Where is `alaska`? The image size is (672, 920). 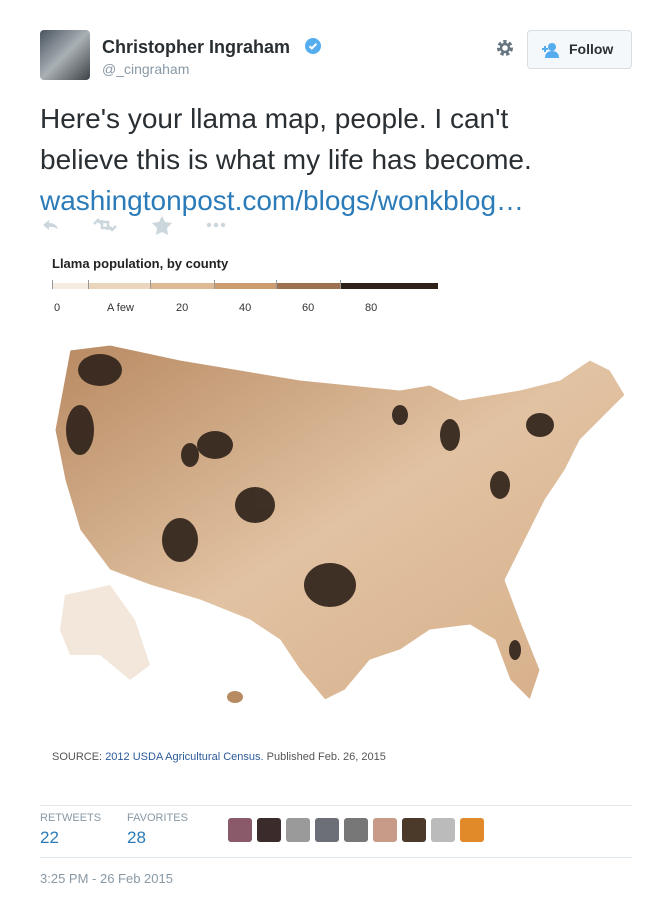
alaska is located at coordinates (105, 632).